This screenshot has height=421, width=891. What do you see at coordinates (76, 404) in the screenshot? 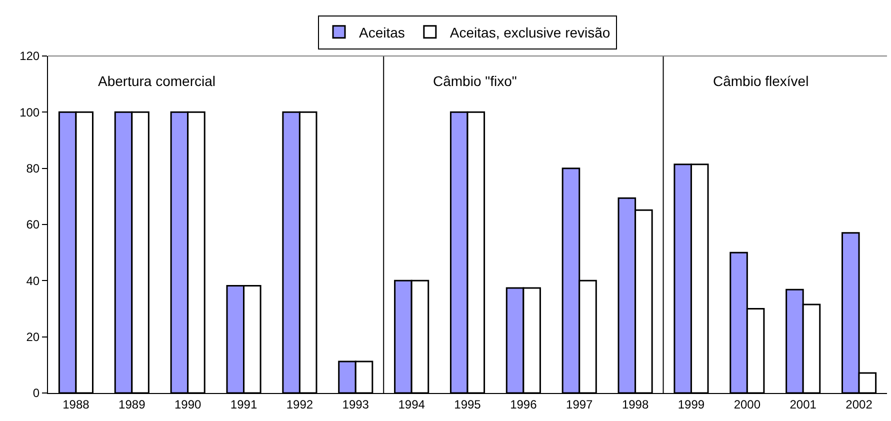
I see `x-tick-label: 1988` at bounding box center [76, 404].